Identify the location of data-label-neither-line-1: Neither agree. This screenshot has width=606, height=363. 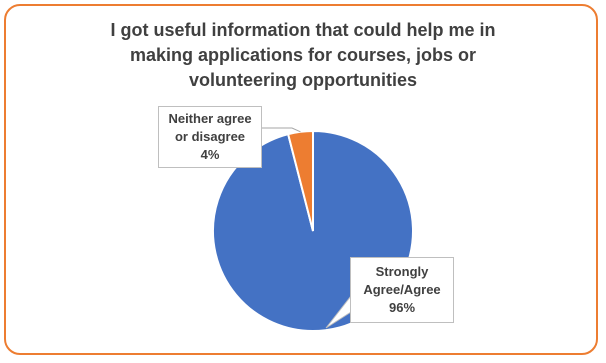
(210, 118).